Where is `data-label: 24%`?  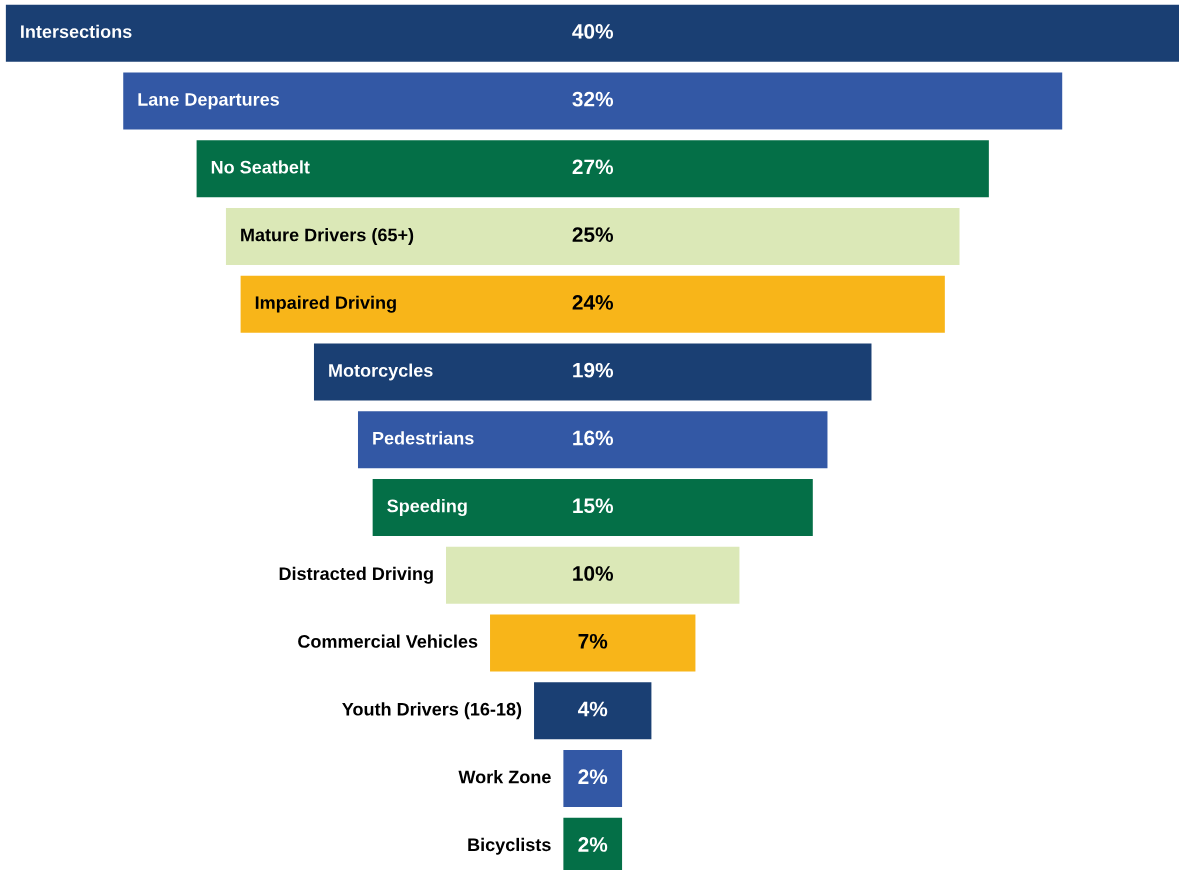
data-label: 24% is located at coordinates (593, 302).